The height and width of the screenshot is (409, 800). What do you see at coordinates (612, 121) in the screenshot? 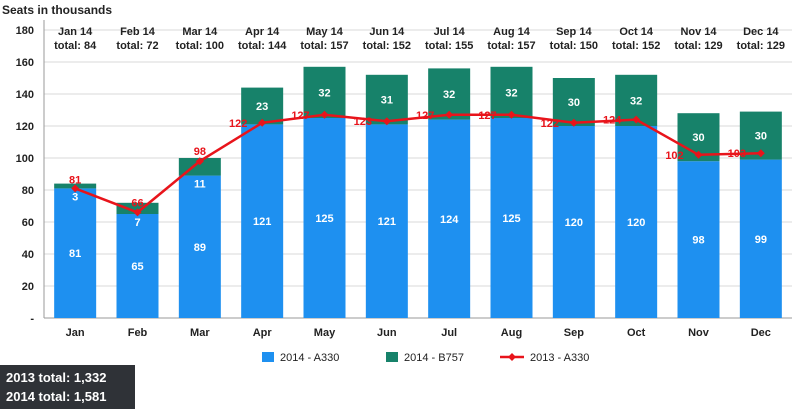
I see `line-data-label: 124` at bounding box center [612, 121].